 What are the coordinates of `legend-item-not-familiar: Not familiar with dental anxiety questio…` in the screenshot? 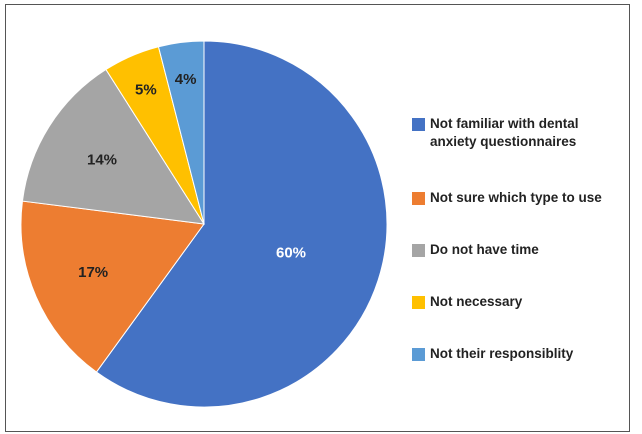 It's located at (519, 133).